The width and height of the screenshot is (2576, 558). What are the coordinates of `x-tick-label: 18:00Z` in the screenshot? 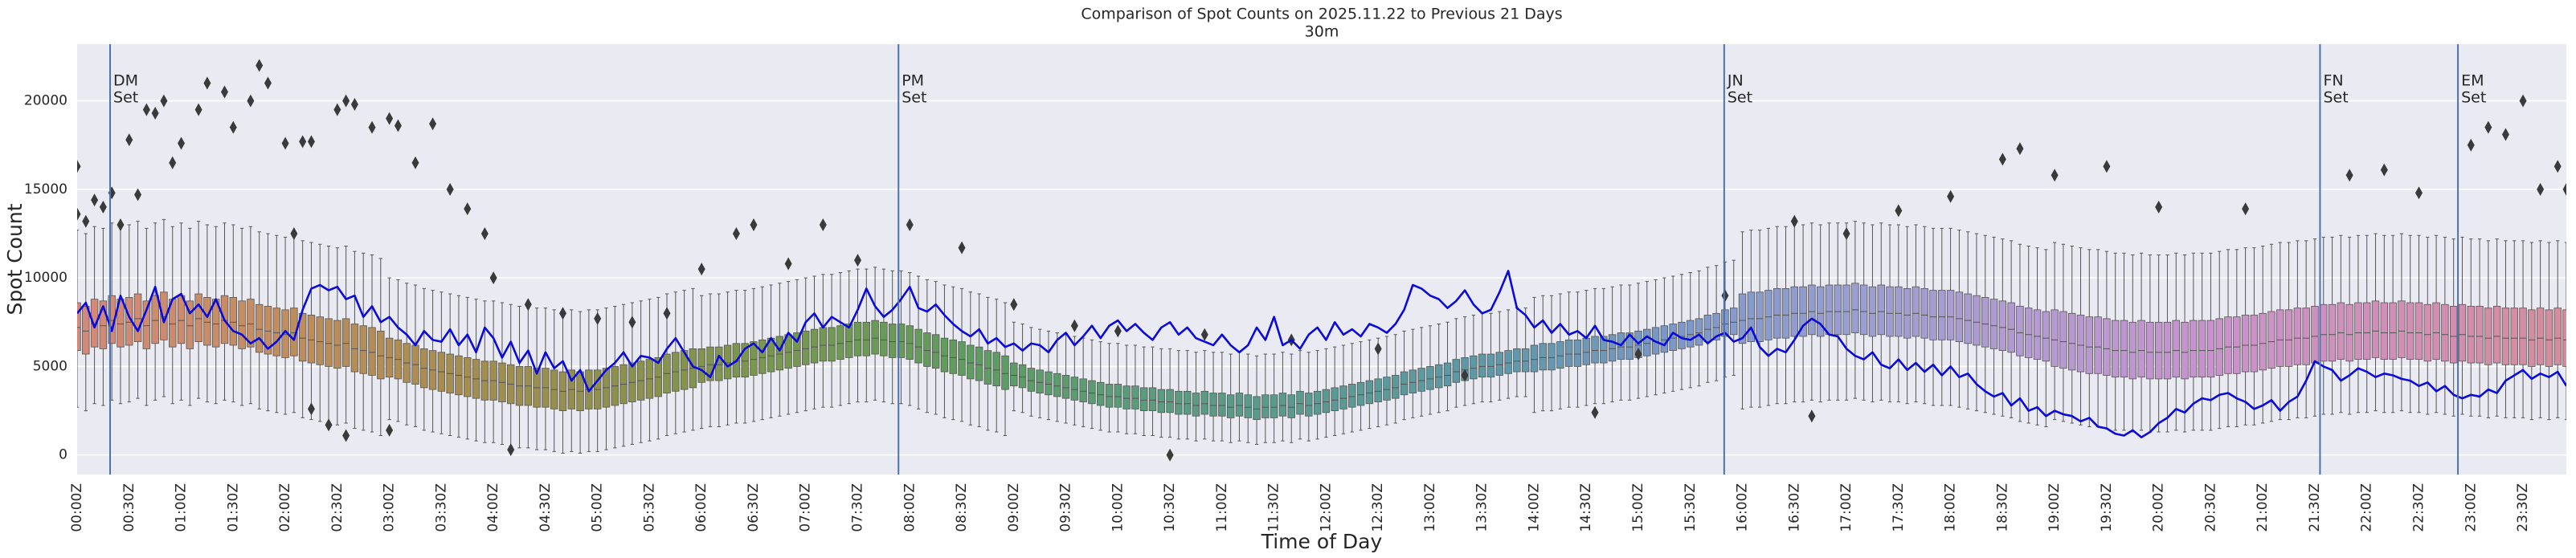 It's located at (1951, 507).